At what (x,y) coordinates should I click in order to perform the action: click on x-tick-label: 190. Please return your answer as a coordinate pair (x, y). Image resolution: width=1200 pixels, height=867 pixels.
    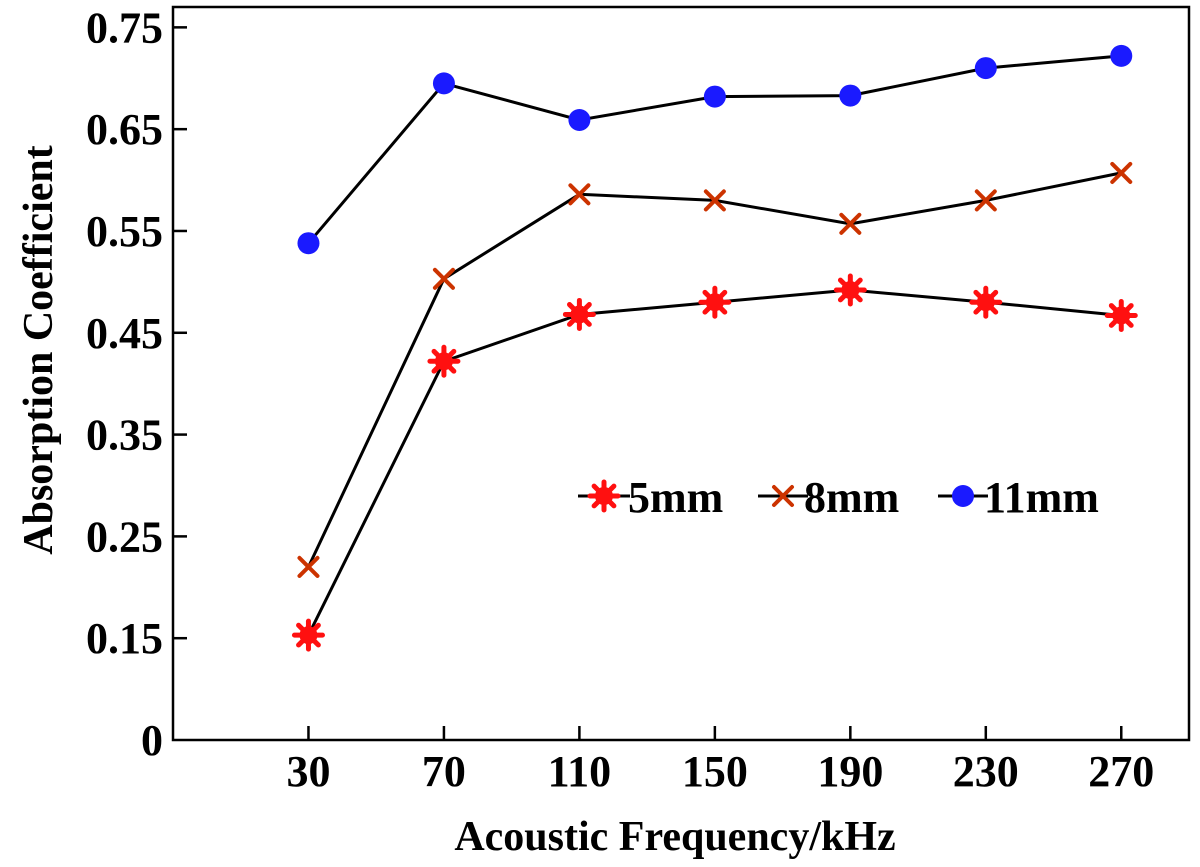
    Looking at the image, I should click on (850, 771).